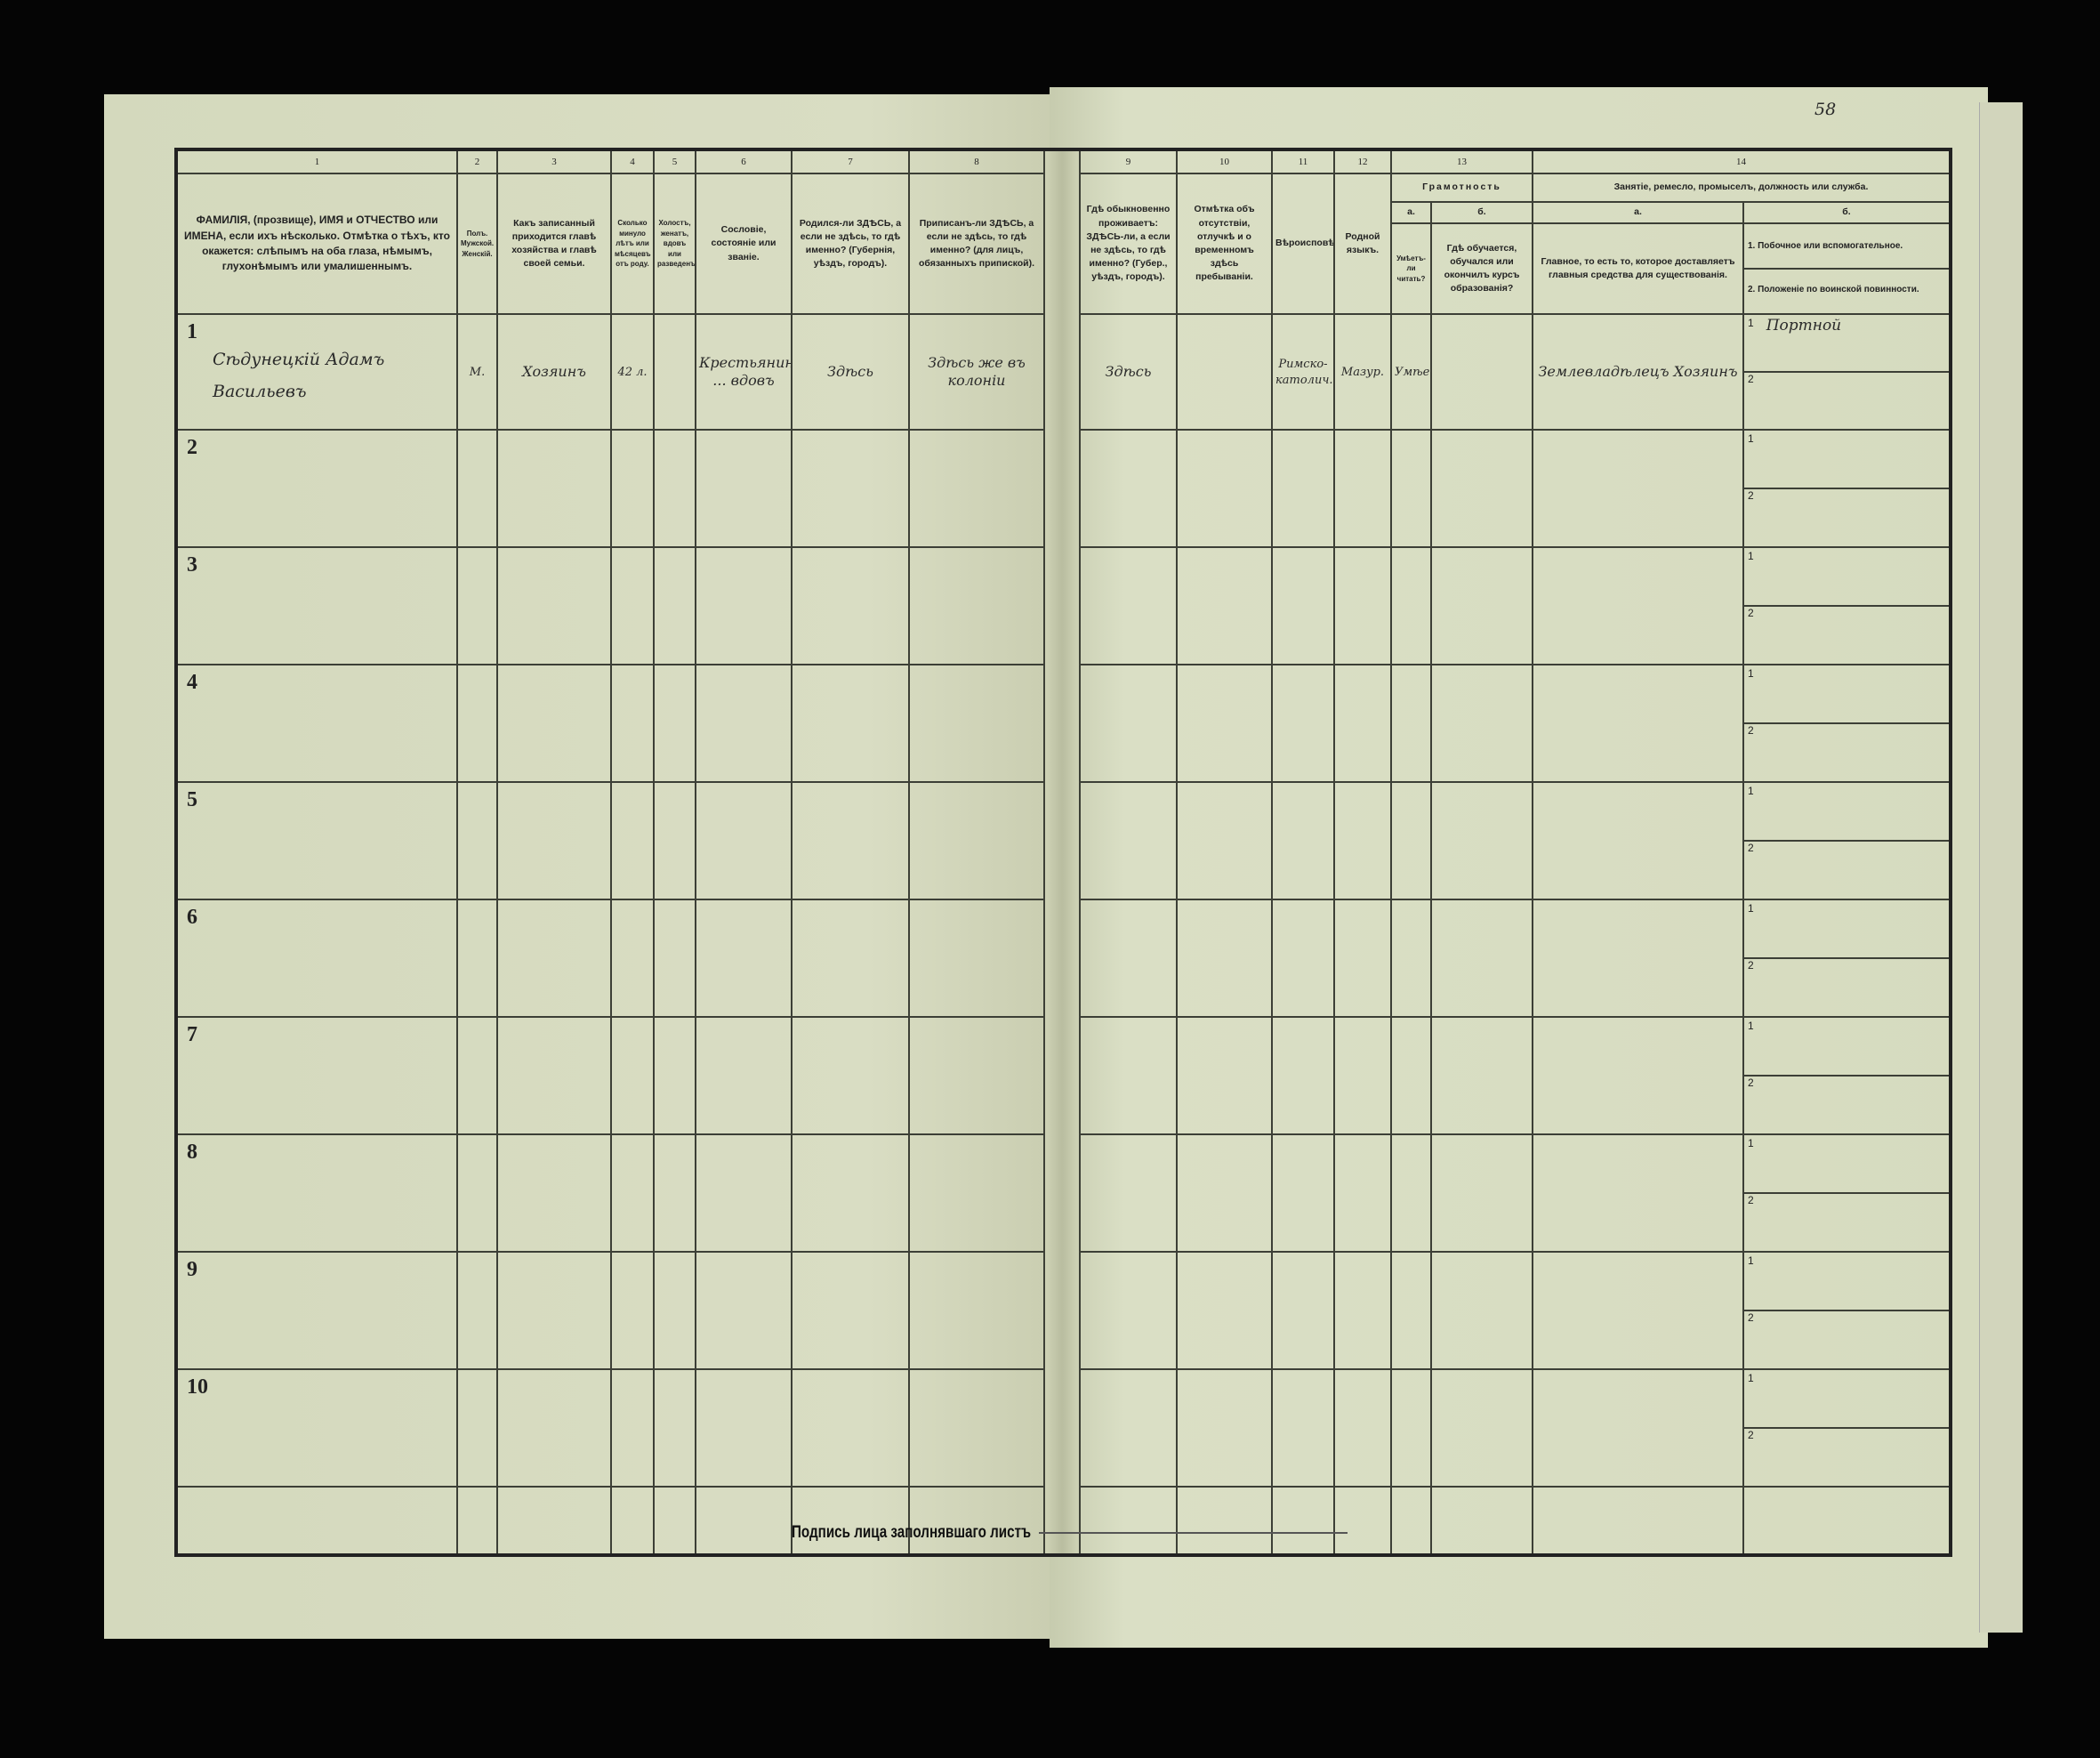 This screenshot has height=1758, width=2100. Describe the element at coordinates (316, 1075) in the screenshot. I see `cell-name: 7` at that location.